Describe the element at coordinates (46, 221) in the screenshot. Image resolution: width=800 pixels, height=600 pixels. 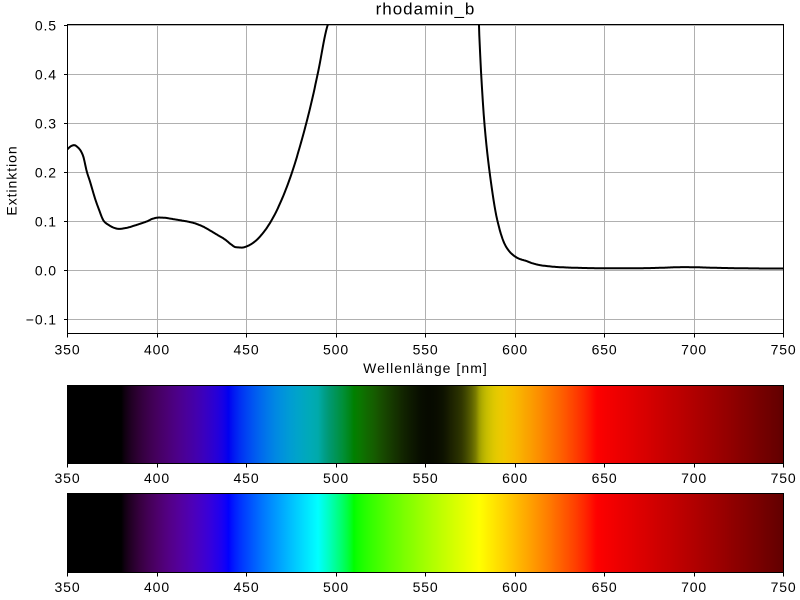
I see `svg-text: 0.1` at that location.